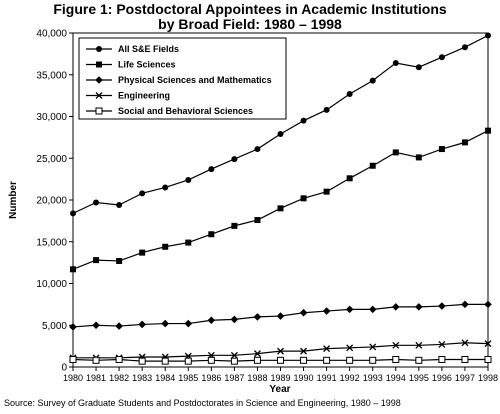 Image resolution: width=500 pixels, height=414 pixels. I want to click on legend-item: All S&E Fields, so click(132, 49).